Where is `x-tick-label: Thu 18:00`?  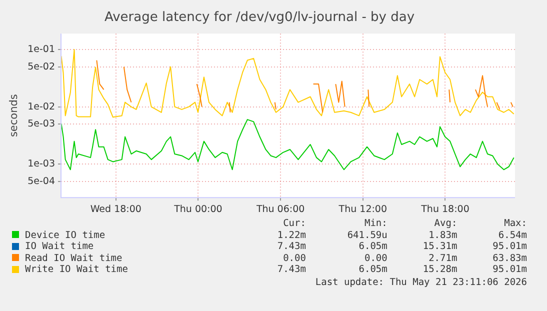 x-tick-label: Thu 18:00 is located at coordinates (445, 209).